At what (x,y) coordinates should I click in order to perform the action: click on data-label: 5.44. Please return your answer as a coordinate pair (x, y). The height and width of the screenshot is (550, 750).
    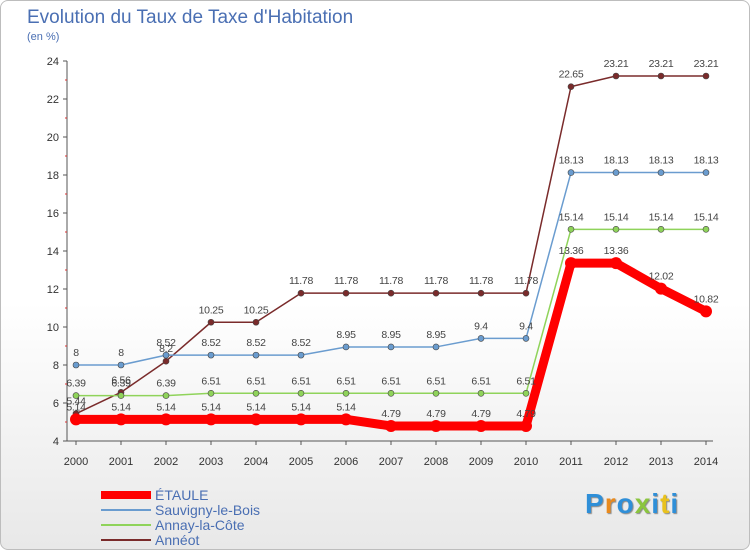
    Looking at the image, I should click on (76, 402).